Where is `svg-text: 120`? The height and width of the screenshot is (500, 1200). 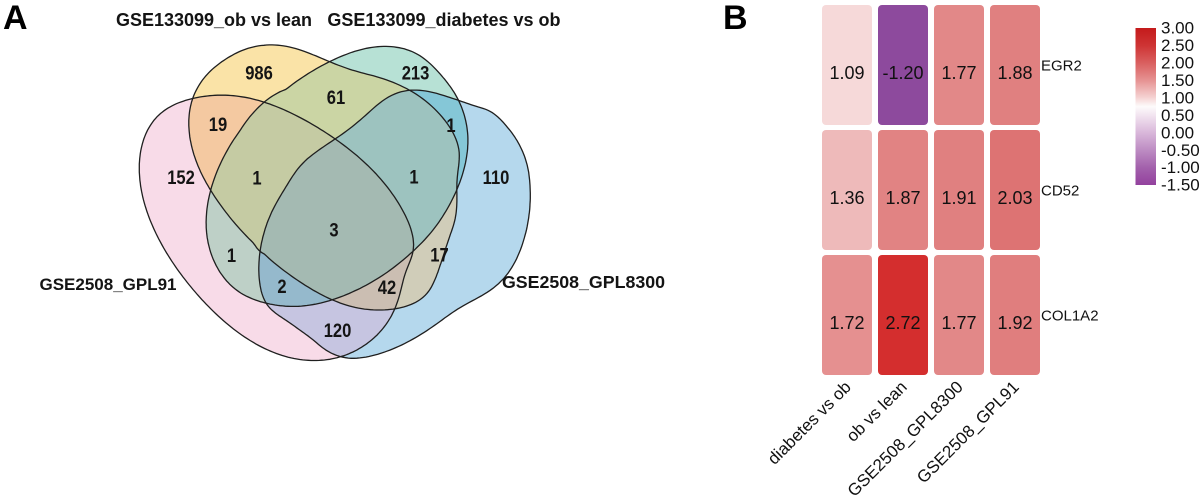
svg-text: 120 is located at coordinates (338, 331).